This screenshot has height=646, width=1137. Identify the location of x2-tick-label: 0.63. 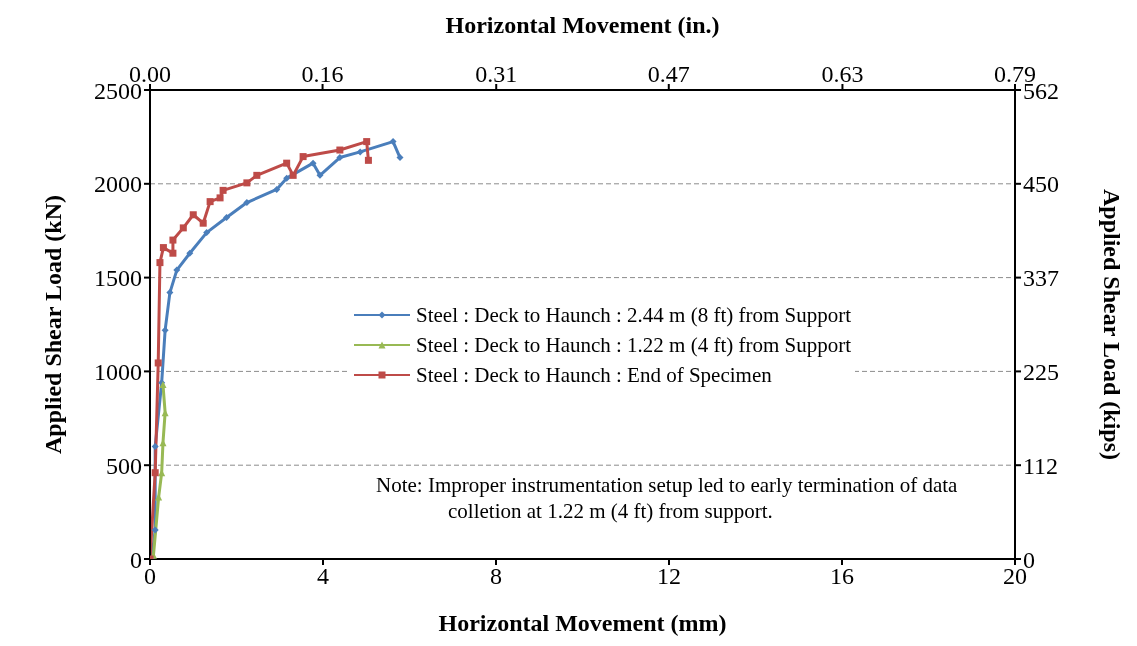
(842, 74).